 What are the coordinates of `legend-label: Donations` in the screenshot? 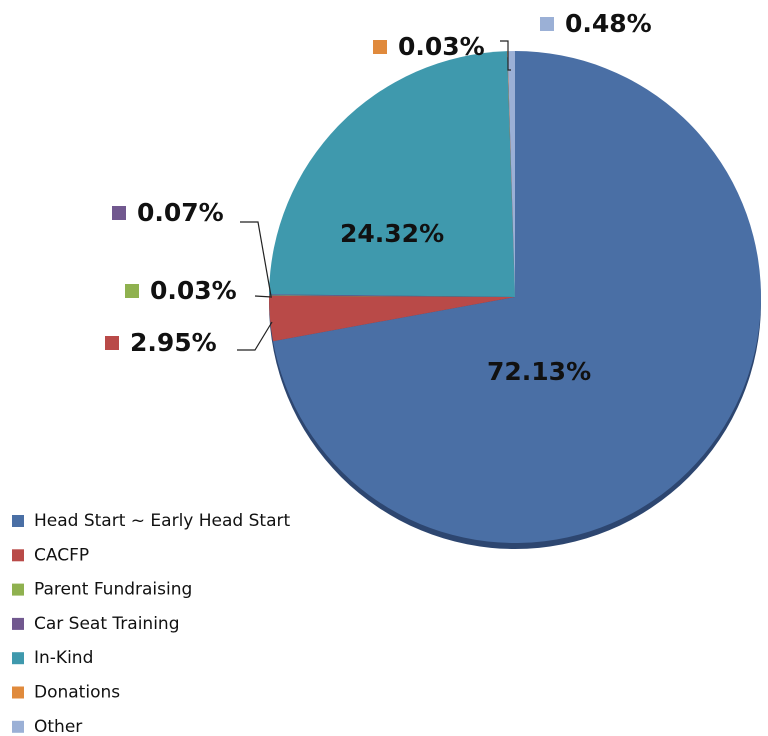 It's located at (77, 693).